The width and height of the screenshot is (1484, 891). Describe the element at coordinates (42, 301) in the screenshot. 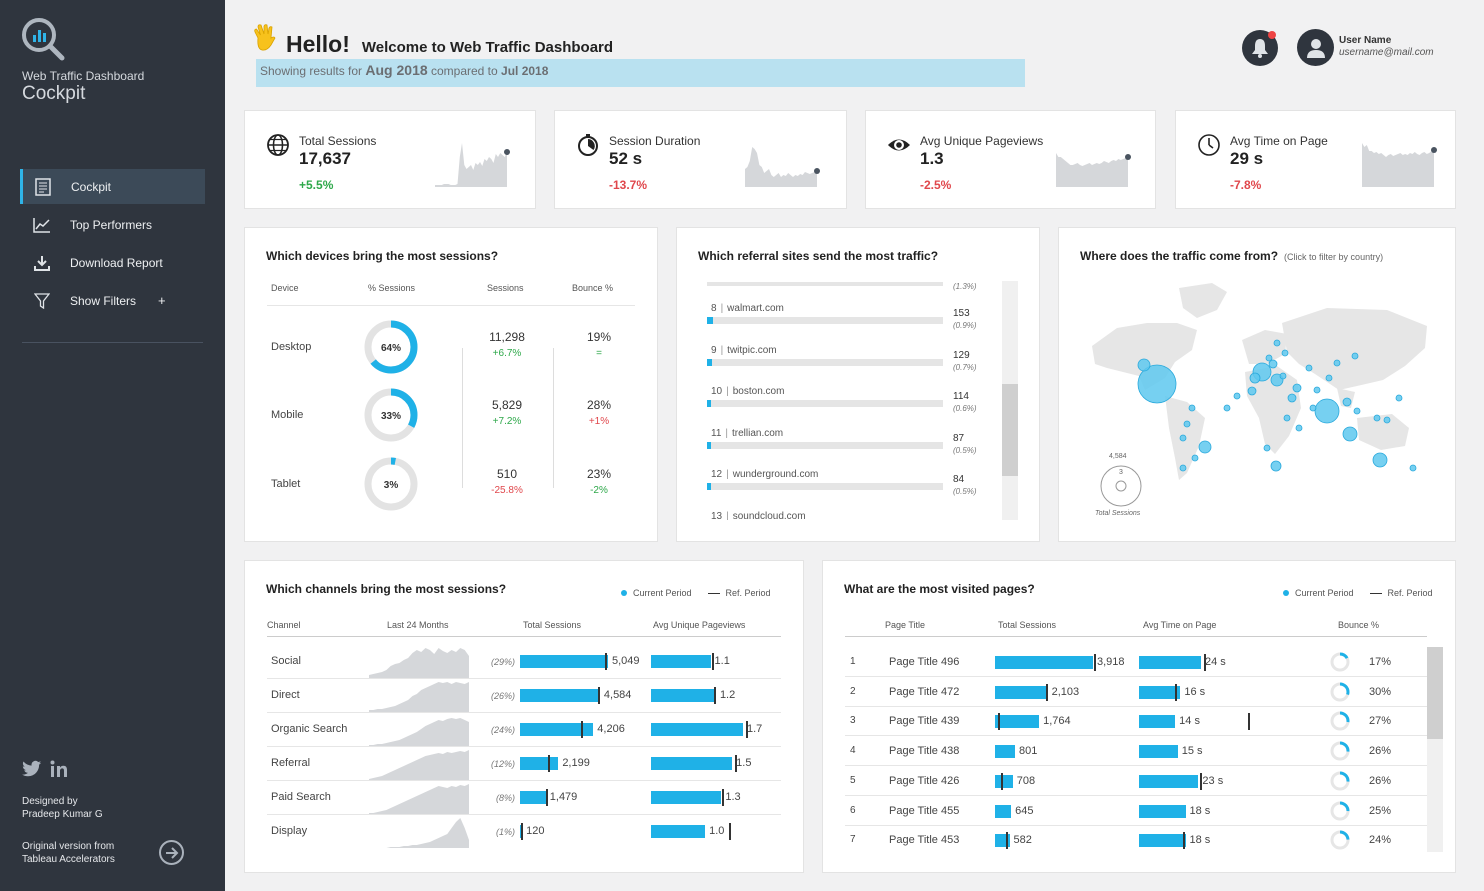

I see `filter-icon` at that location.